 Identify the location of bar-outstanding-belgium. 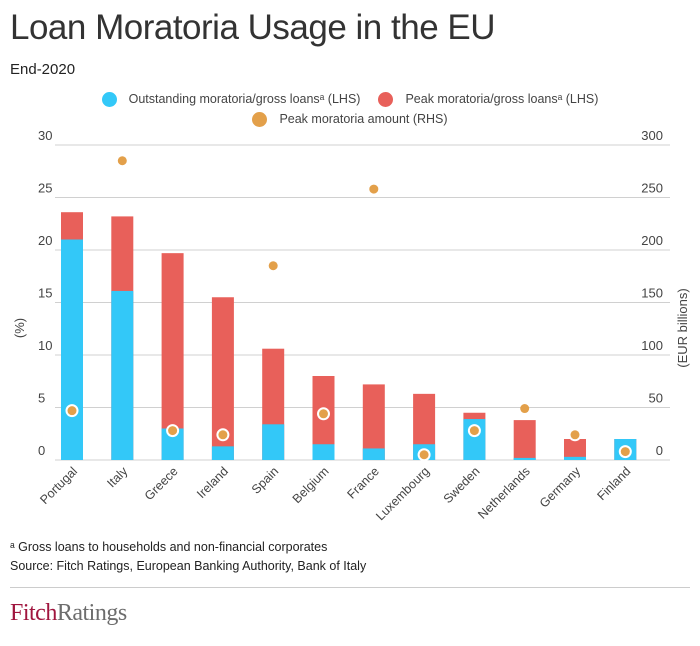
(323, 452).